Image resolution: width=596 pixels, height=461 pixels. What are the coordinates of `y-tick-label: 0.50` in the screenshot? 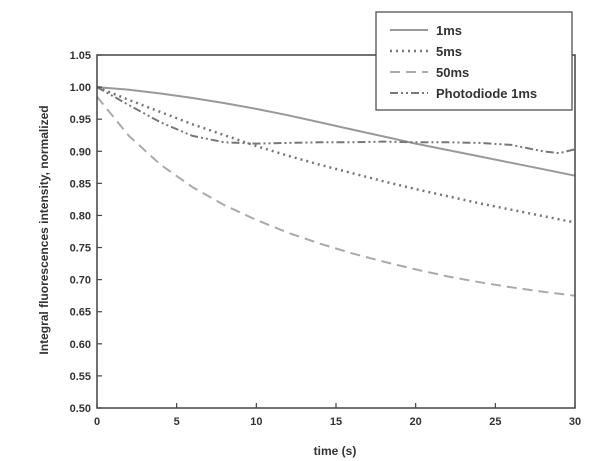 It's located at (80, 409).